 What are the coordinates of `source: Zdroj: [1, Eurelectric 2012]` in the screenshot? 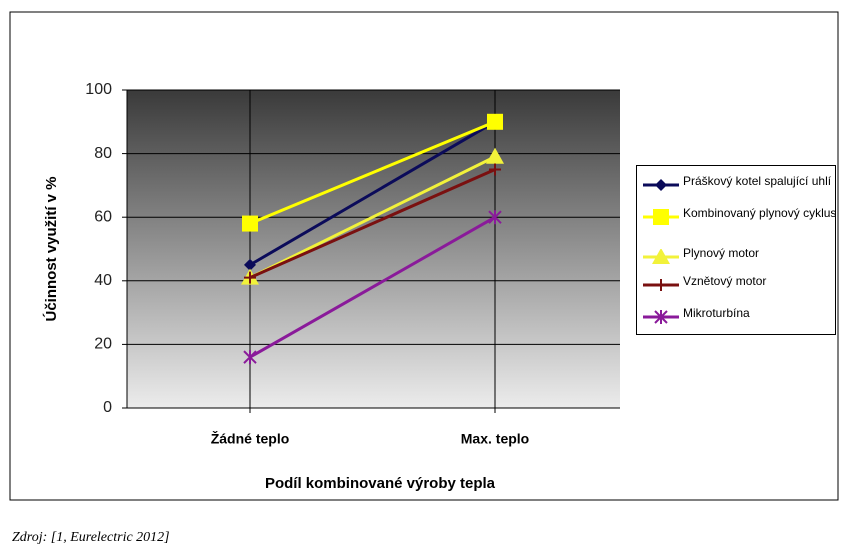 It's located at (91, 537).